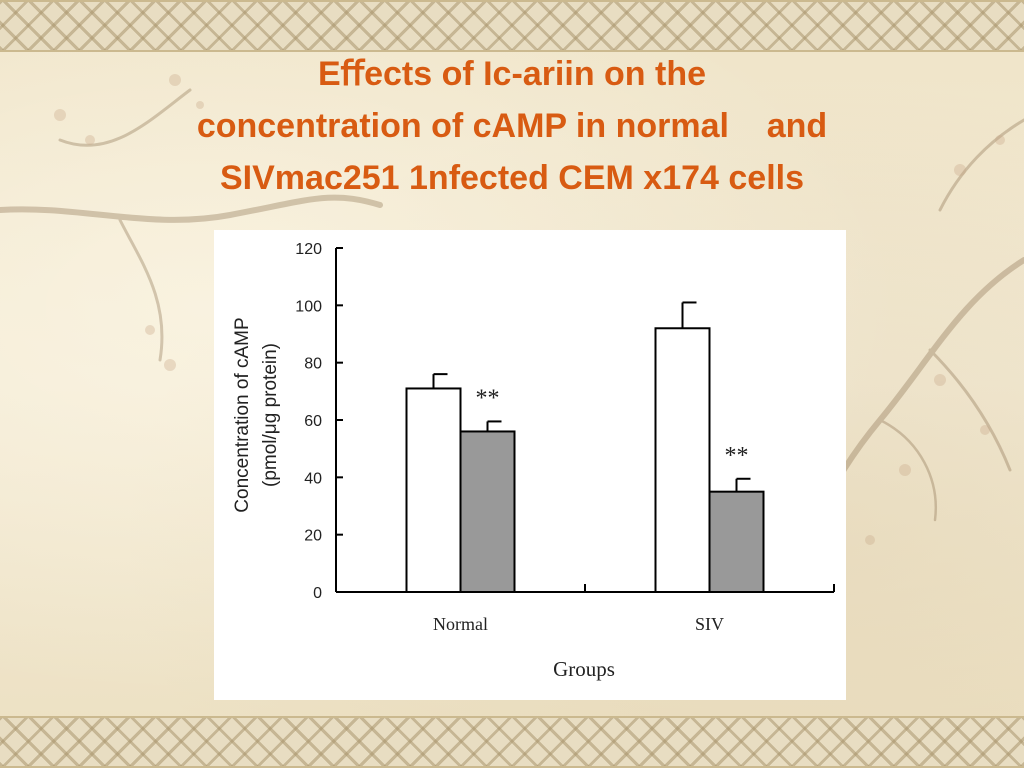 The width and height of the screenshot is (1024, 768). What do you see at coordinates (313, 364) in the screenshot?
I see `y-tick-label: 80` at bounding box center [313, 364].